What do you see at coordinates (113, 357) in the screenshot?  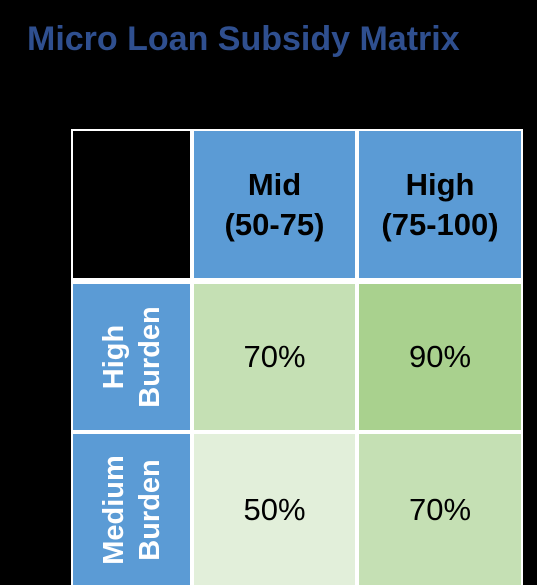 I see `row-header-high-burden-line1: High` at bounding box center [113, 357].